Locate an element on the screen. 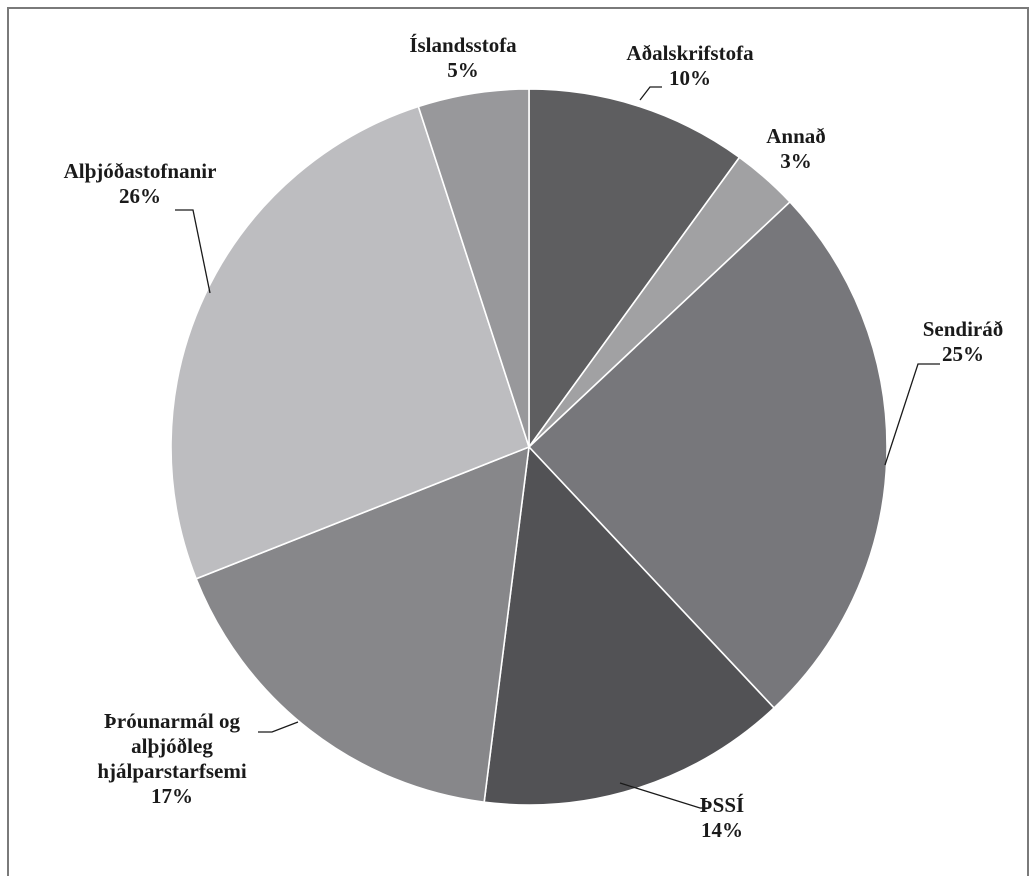  slice-value-annad: 3% is located at coordinates (796, 161).